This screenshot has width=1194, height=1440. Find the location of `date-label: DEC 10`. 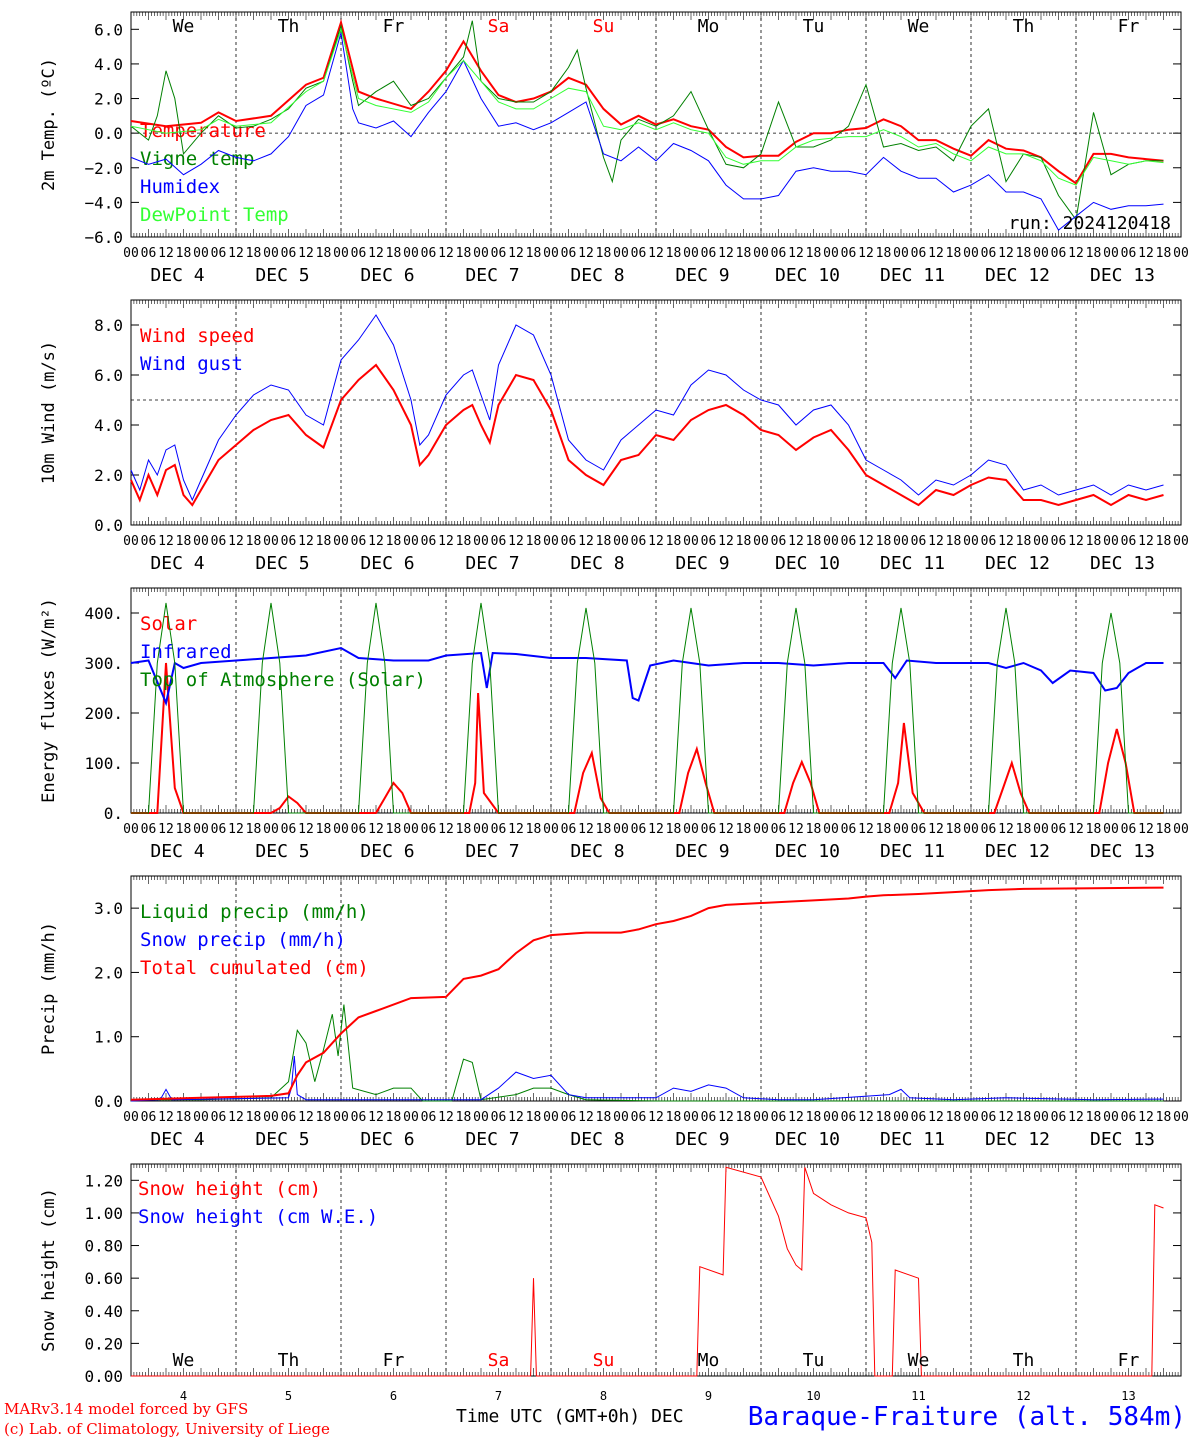

date-label: DEC 10 is located at coordinates (807, 275).